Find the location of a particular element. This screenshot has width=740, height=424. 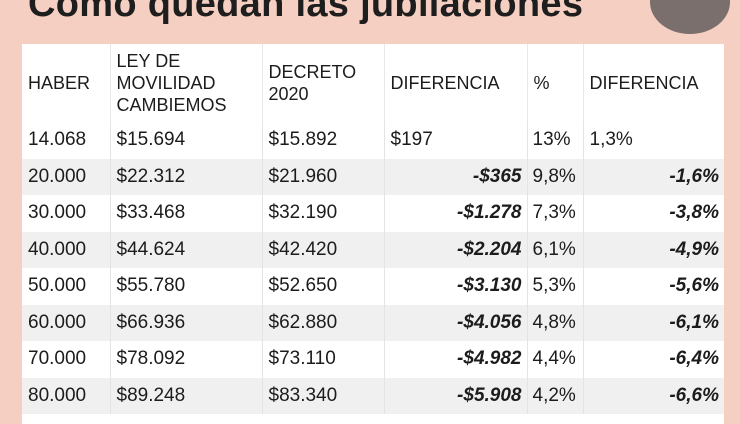

cell-diferencia-percent: -1,6% is located at coordinates (653, 176).